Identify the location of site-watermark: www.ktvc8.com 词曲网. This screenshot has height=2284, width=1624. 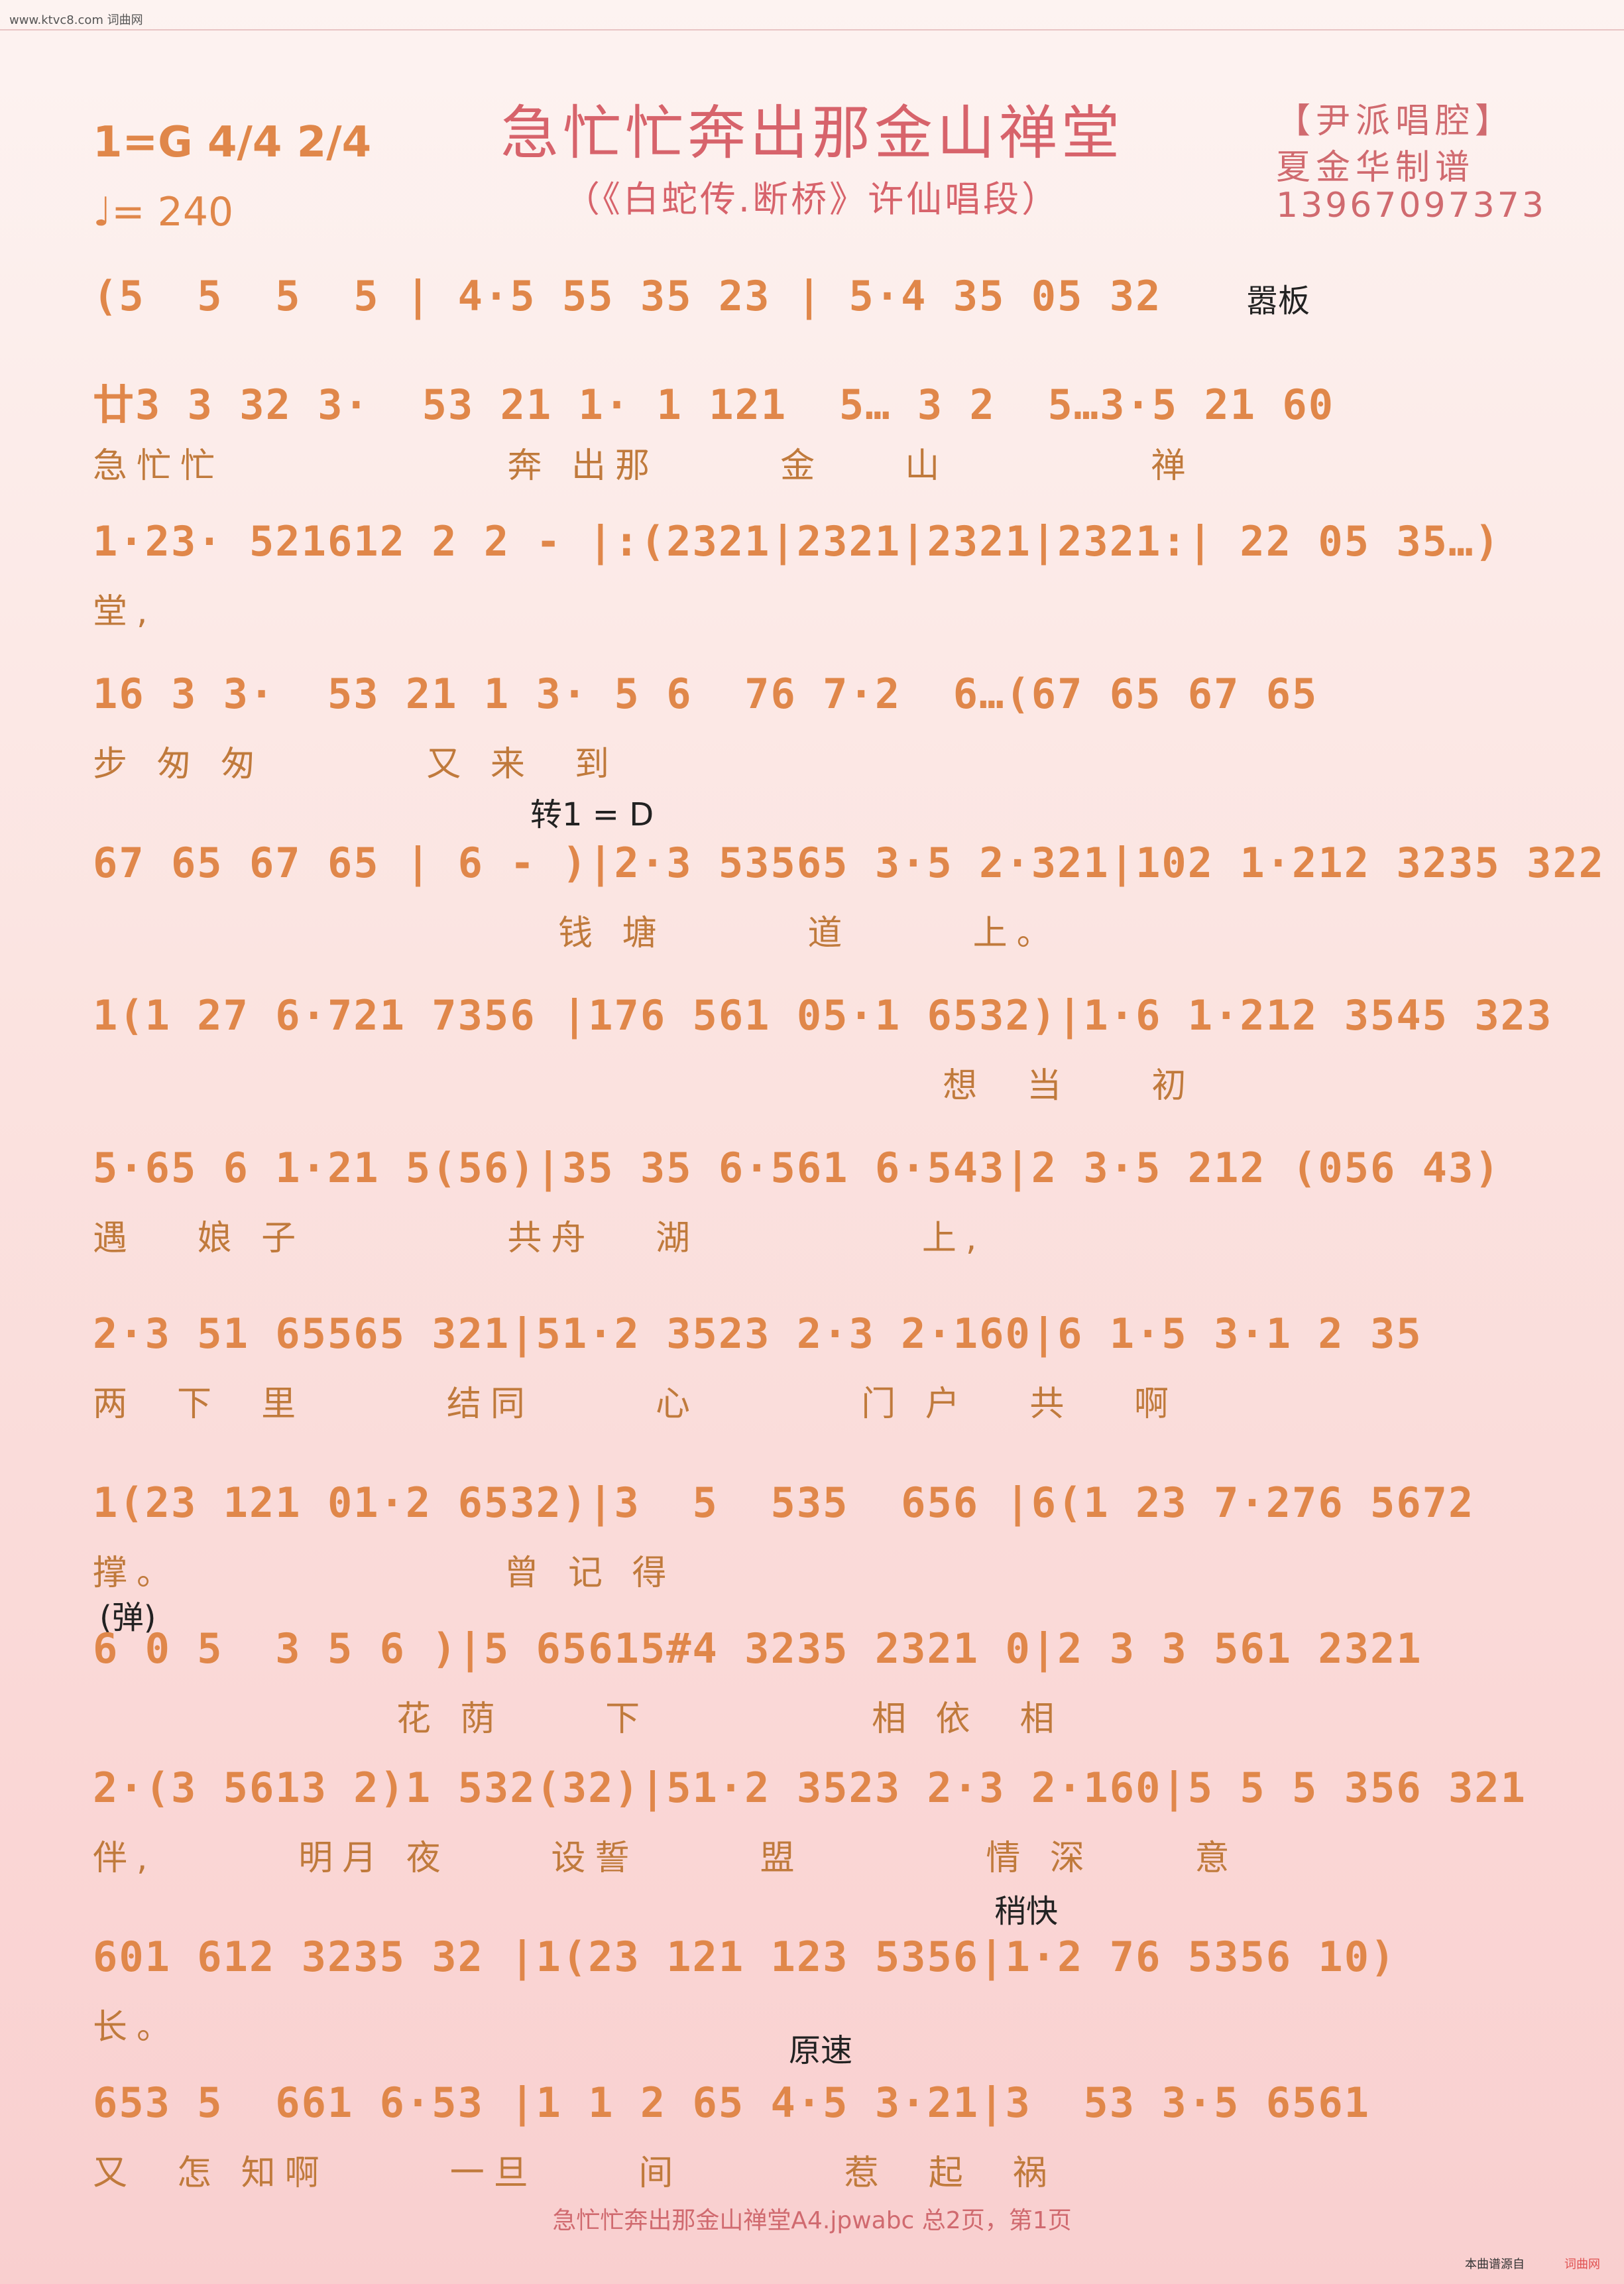
(76, 20).